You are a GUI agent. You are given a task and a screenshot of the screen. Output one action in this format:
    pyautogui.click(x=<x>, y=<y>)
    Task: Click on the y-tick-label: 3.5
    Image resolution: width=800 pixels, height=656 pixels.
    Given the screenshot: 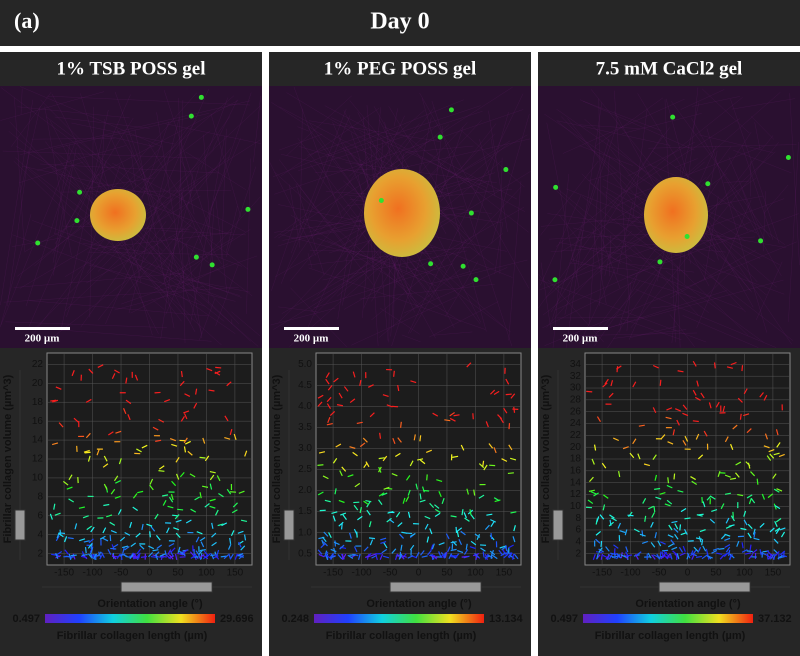 What is the action you would take?
    pyautogui.click(x=305, y=427)
    